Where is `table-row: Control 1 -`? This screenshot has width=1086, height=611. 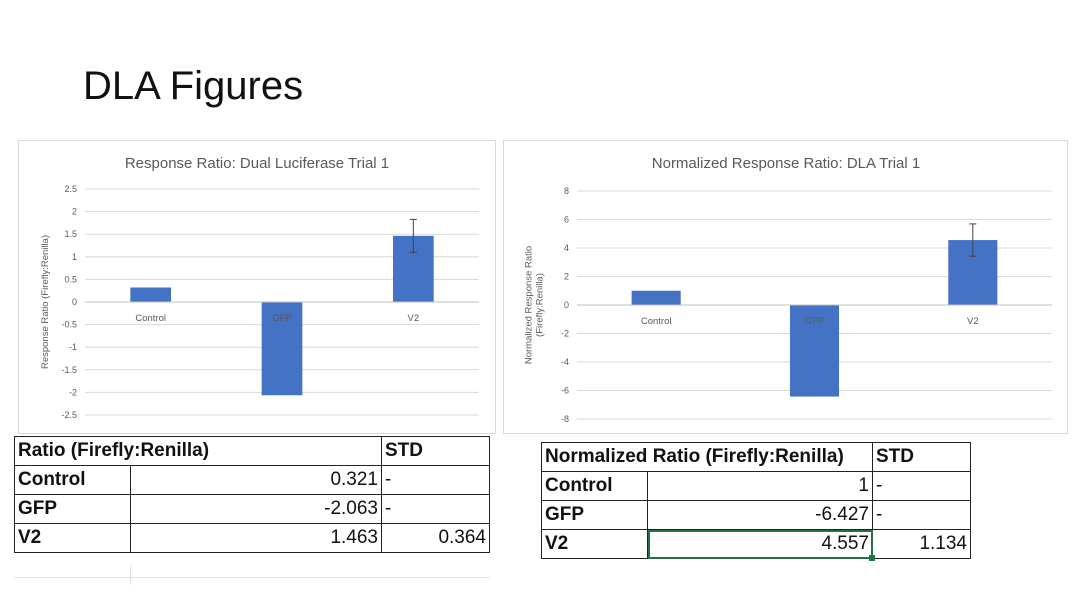 table-row: Control 1 - is located at coordinates (756, 486).